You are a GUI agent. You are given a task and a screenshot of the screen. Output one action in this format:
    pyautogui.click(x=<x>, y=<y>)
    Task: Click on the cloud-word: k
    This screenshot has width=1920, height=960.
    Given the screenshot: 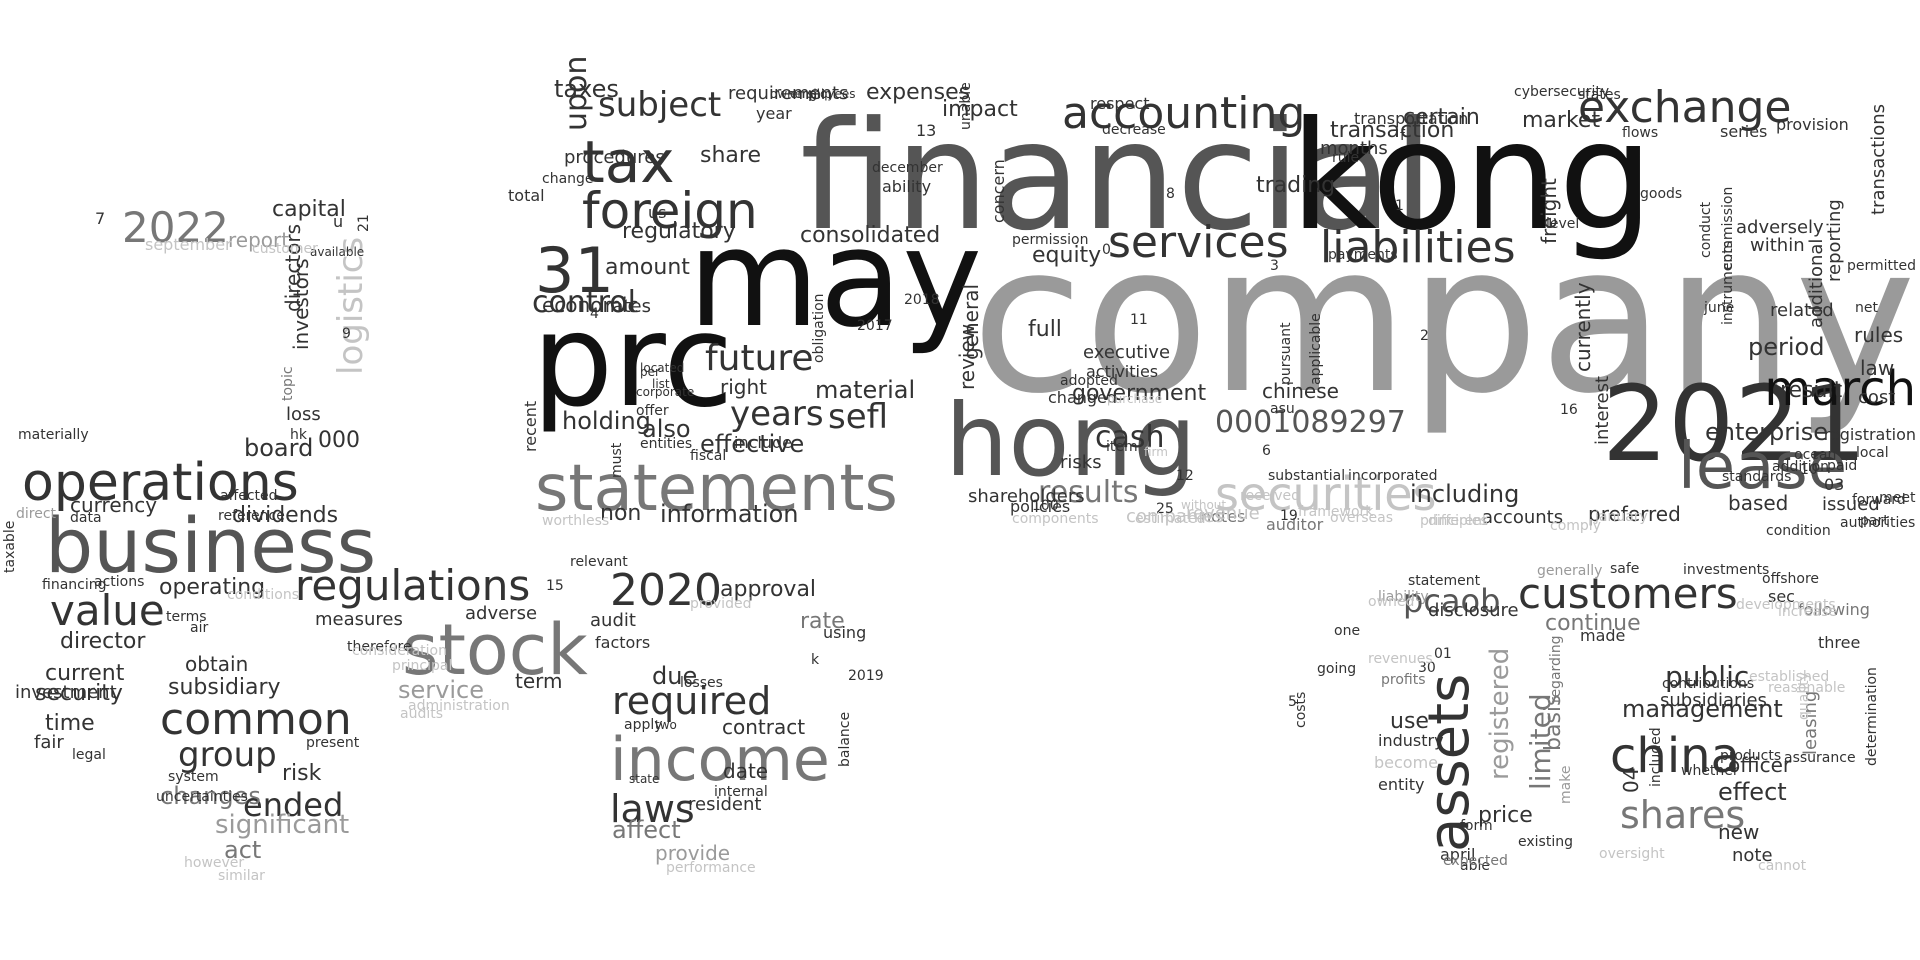 What is the action you would take?
    pyautogui.click(x=815, y=660)
    